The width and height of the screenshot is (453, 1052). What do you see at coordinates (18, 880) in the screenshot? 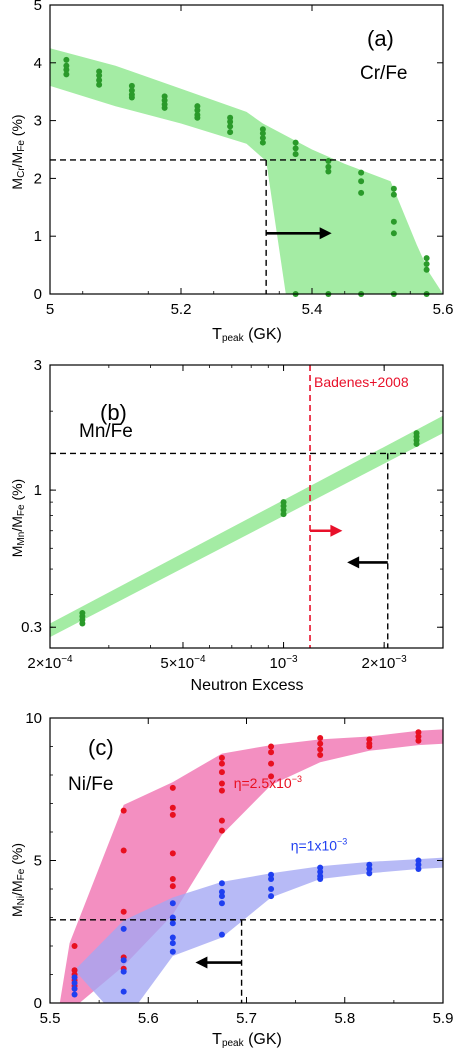
I see `panel-c-y-axis-label: MNi/MFe (%)` at bounding box center [18, 880].